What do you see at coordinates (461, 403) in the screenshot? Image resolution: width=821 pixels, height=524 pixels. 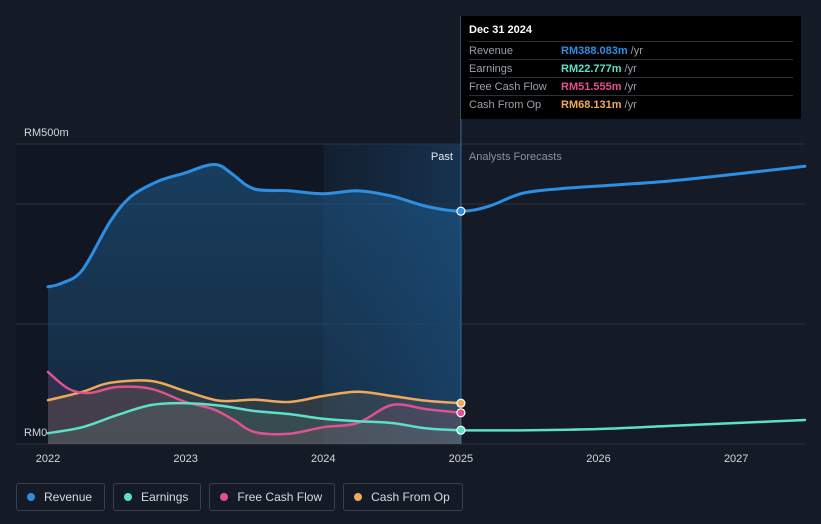 I see `cash-from-op-marker` at bounding box center [461, 403].